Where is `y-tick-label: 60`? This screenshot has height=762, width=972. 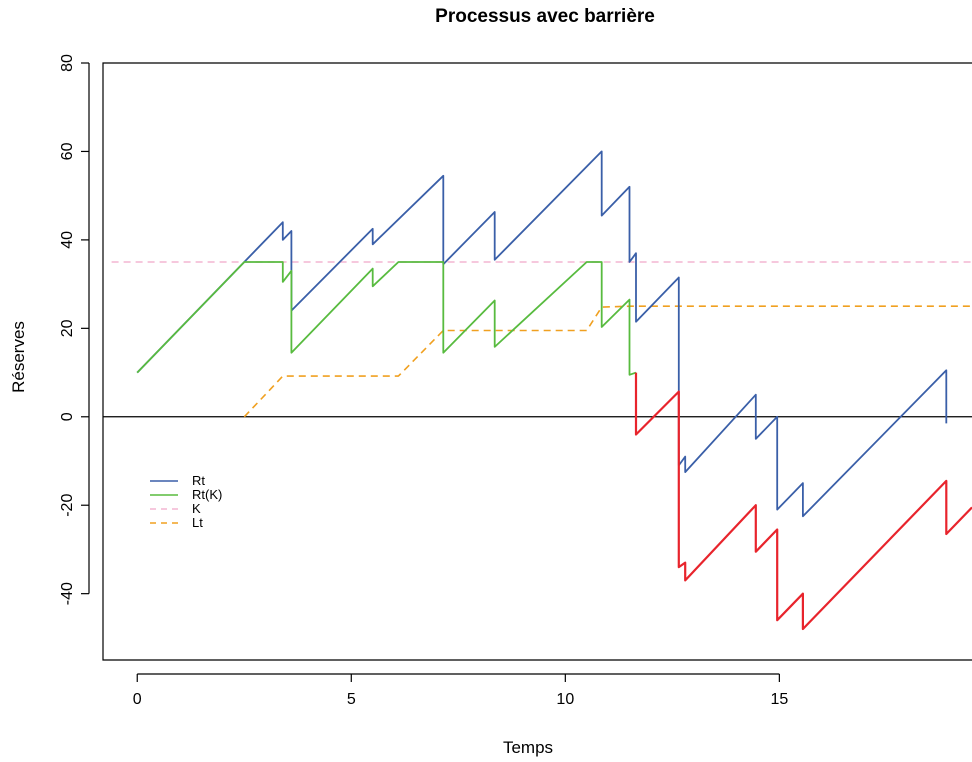
y-tick-label: 60 is located at coordinates (67, 151).